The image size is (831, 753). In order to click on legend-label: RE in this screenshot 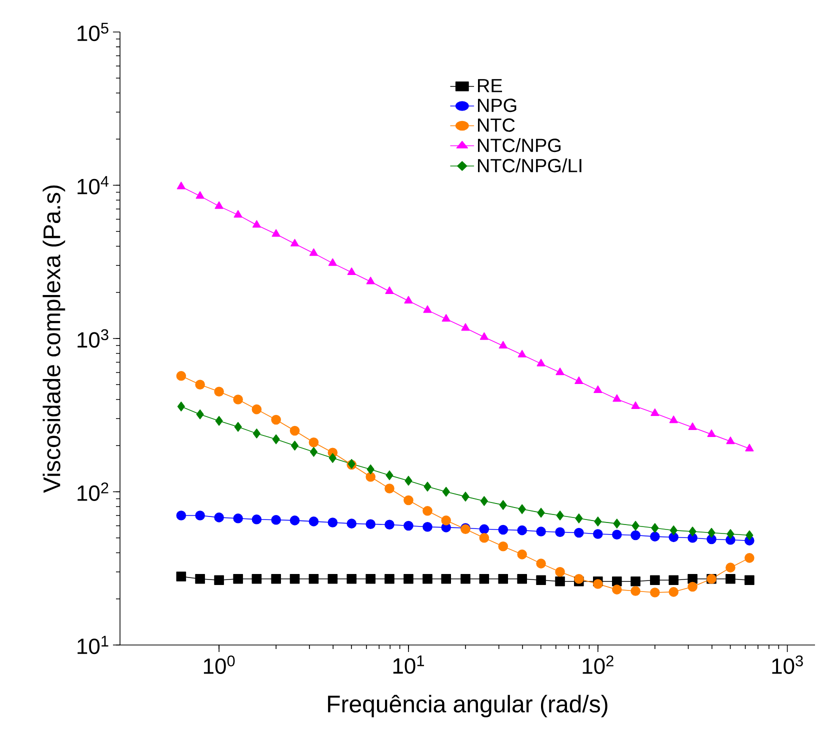, I will do `click(490, 85)`.